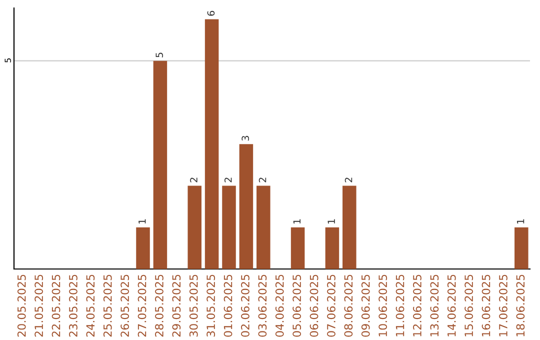 The image size is (540, 340). What do you see at coordinates (365, 305) in the screenshot?
I see `x-tick-label: 09.06.2025` at bounding box center [365, 305].